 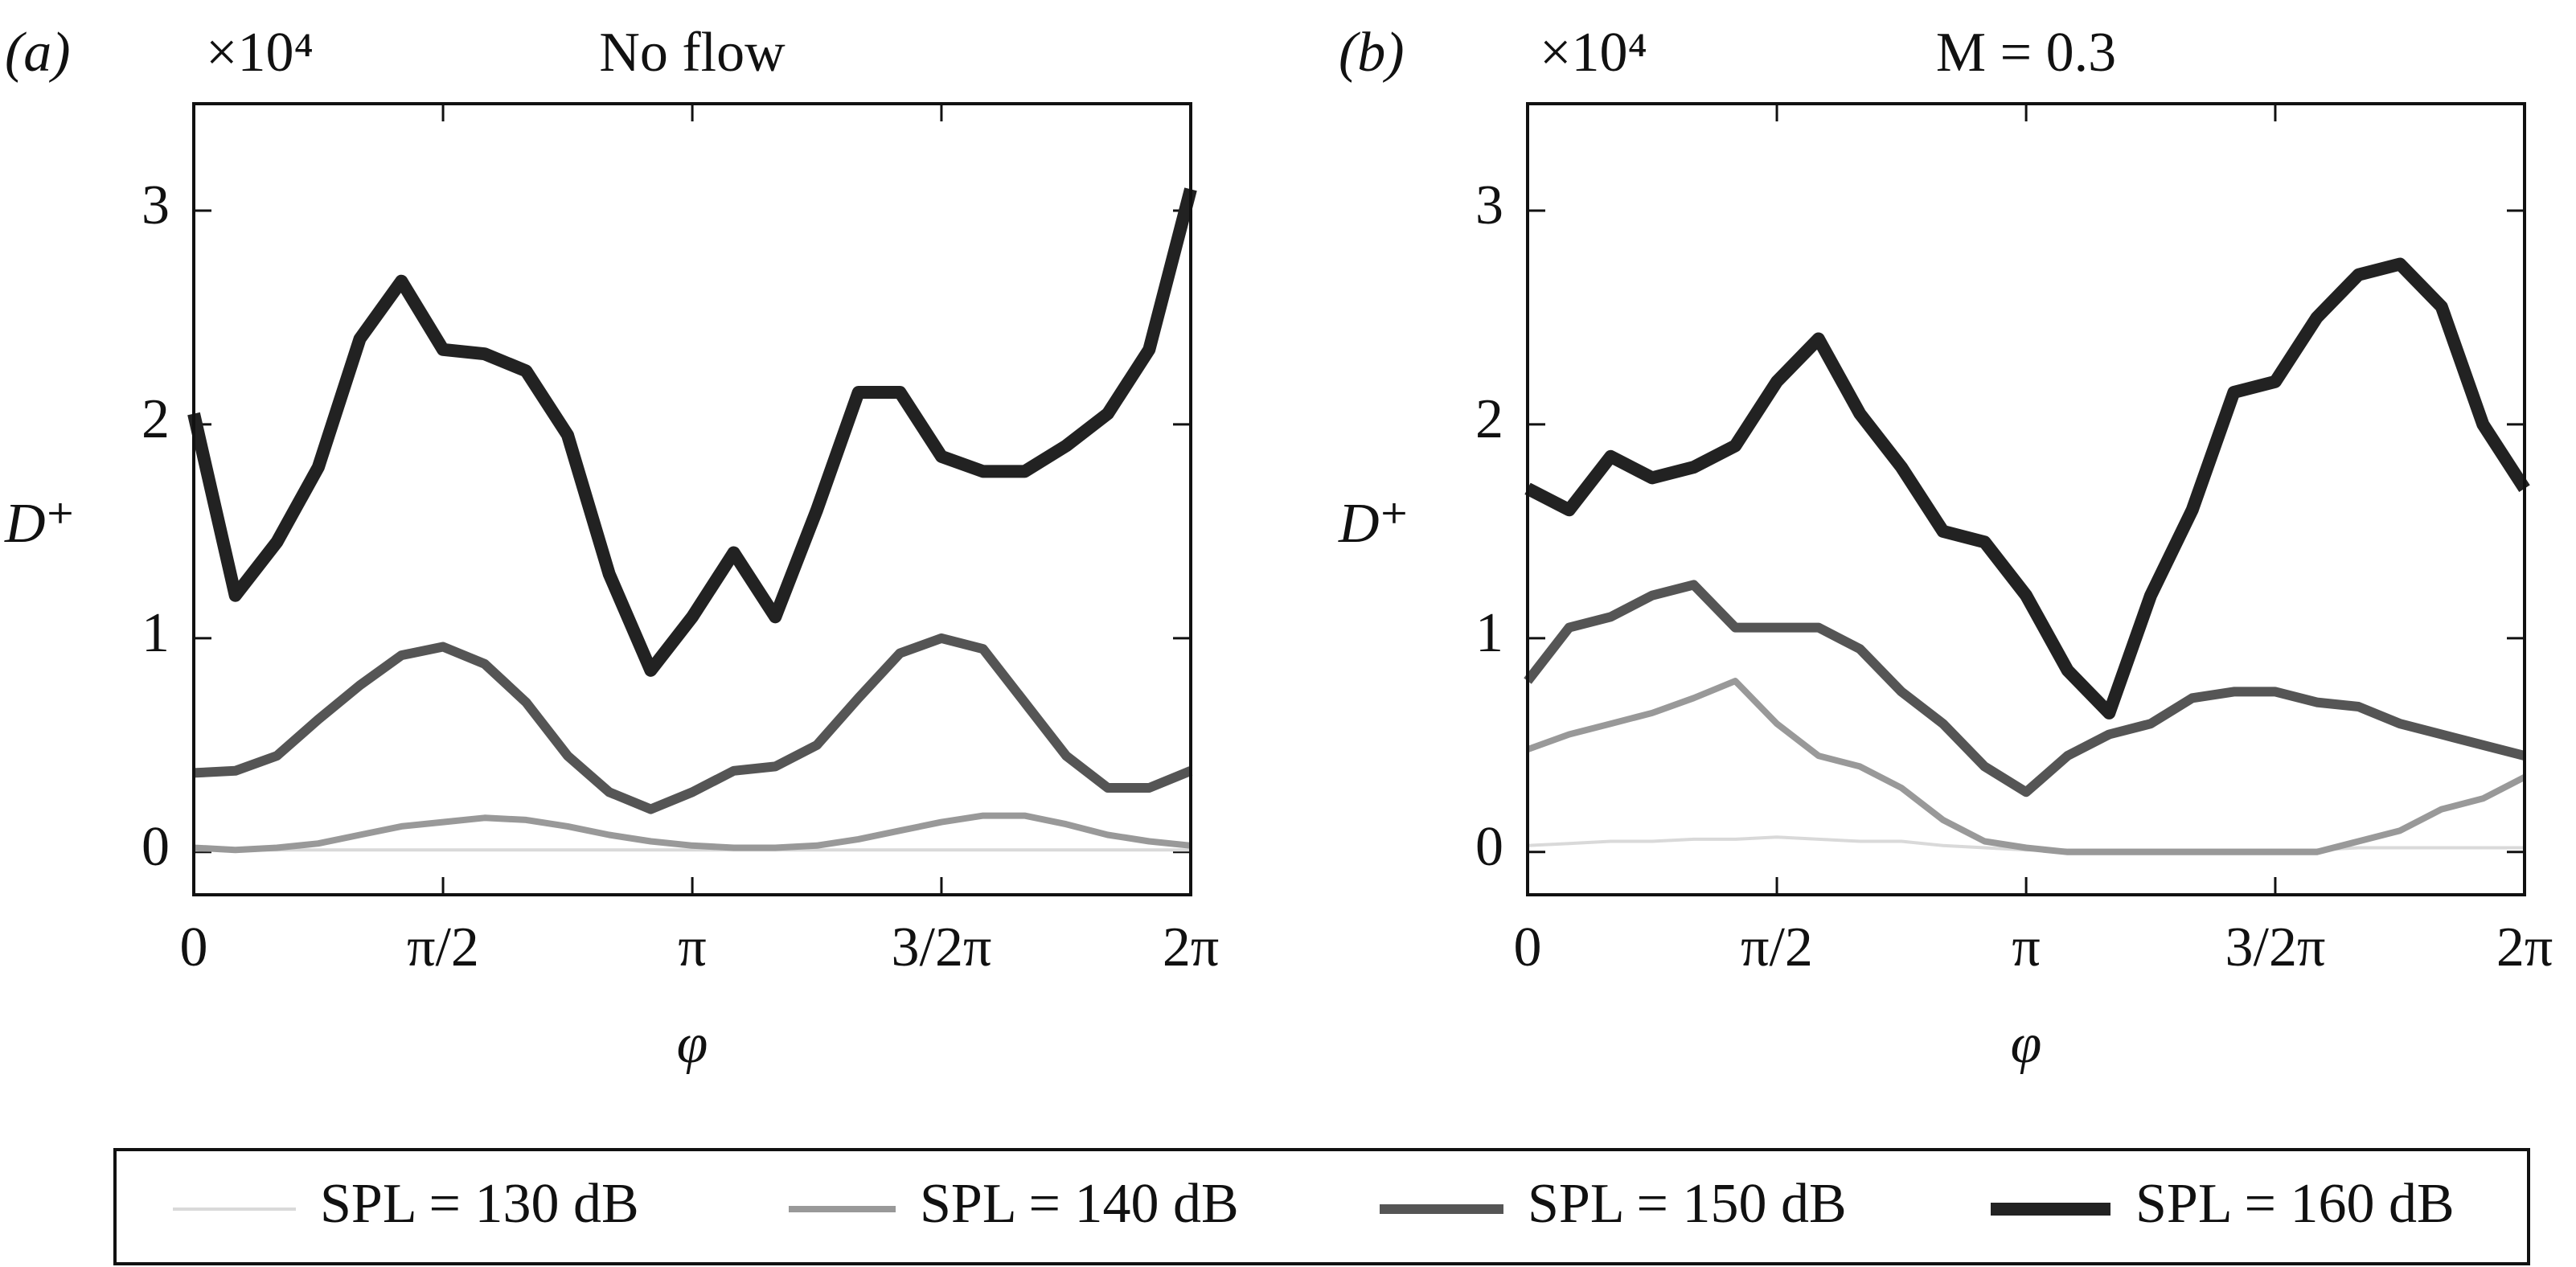 I want to click on legend-label: SPL = 130 dB, so click(x=480, y=1204).